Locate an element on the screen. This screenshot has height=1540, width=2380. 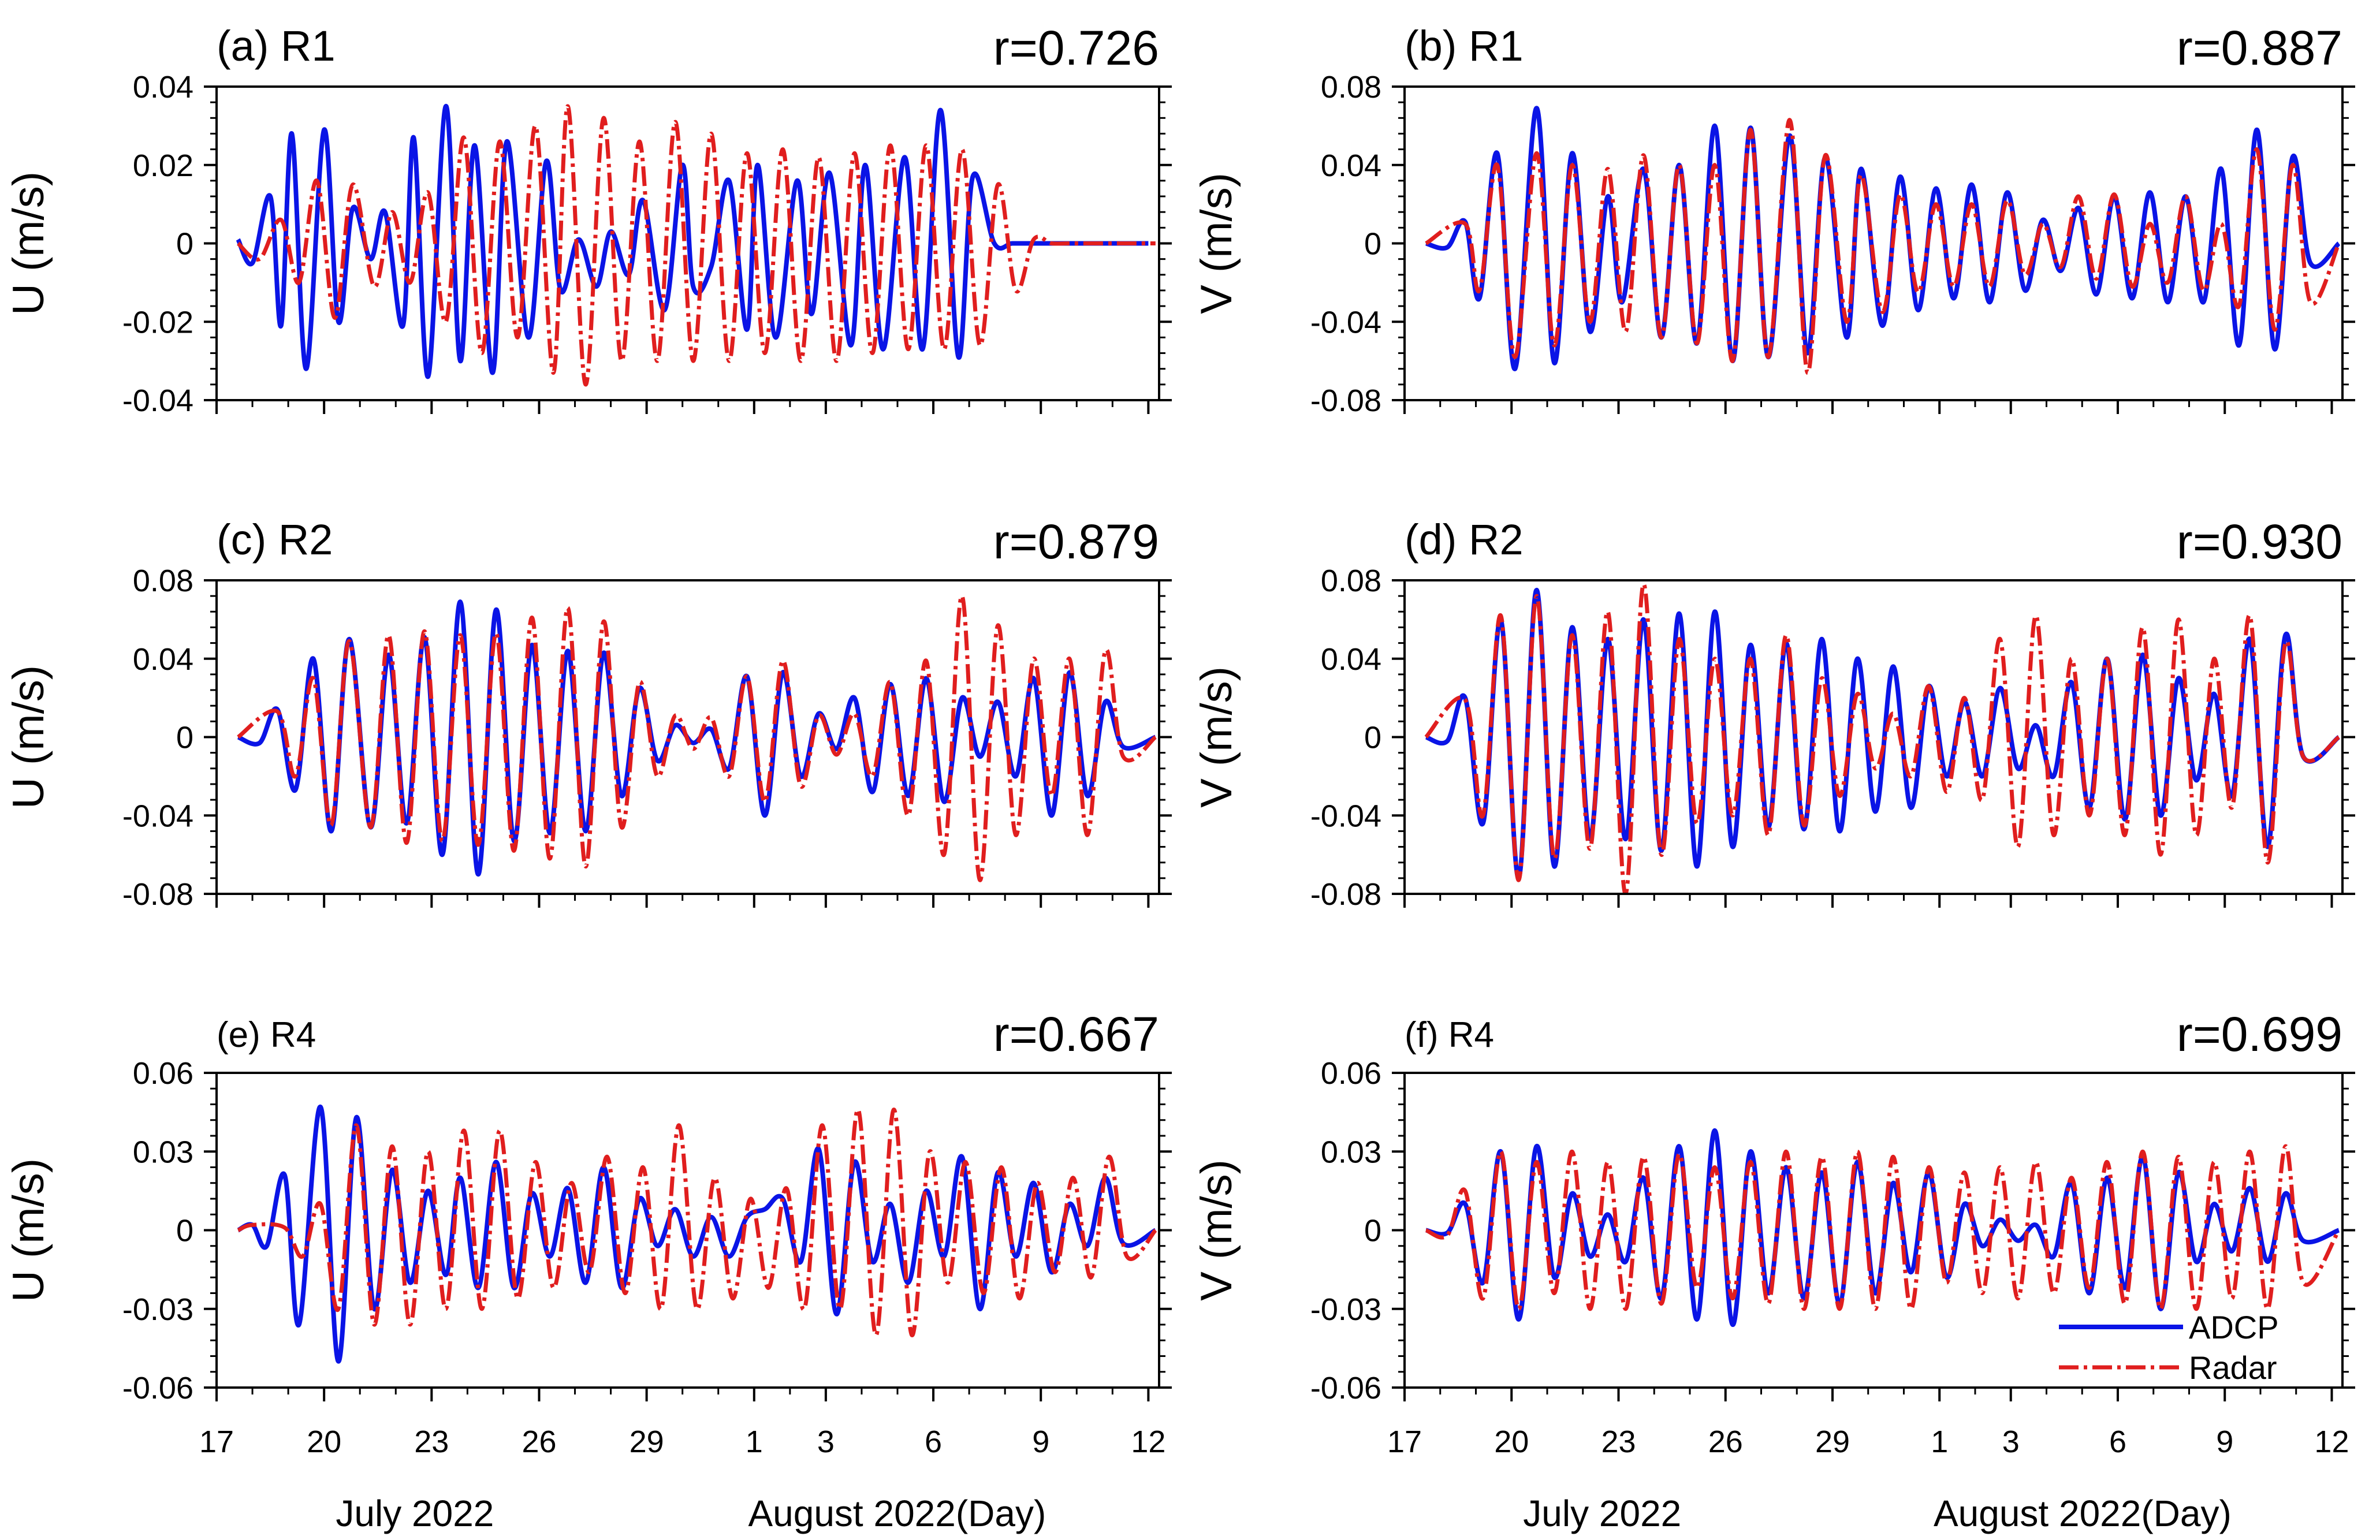
correlation-label: r=0.726 is located at coordinates (1076, 48).